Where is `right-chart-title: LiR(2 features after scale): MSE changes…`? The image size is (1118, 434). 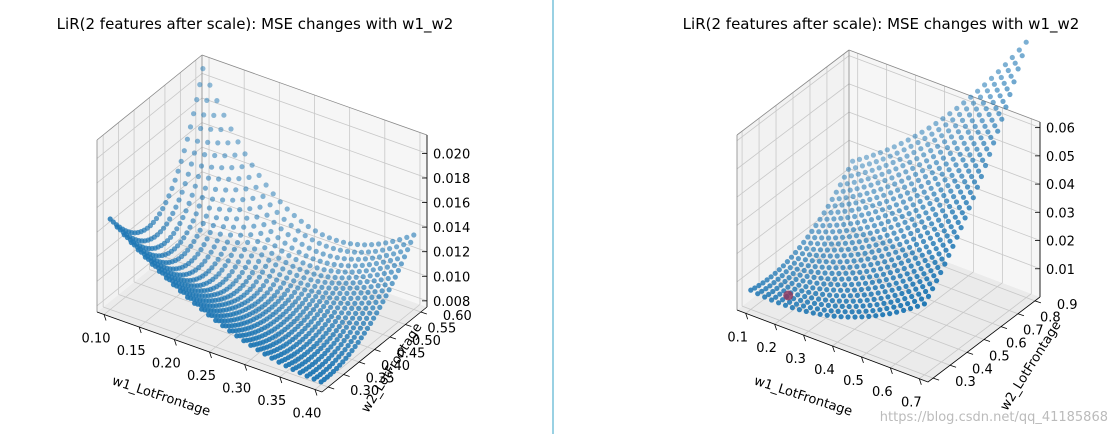 right-chart-title: LiR(2 features after scale): MSE changes… is located at coordinates (881, 24).